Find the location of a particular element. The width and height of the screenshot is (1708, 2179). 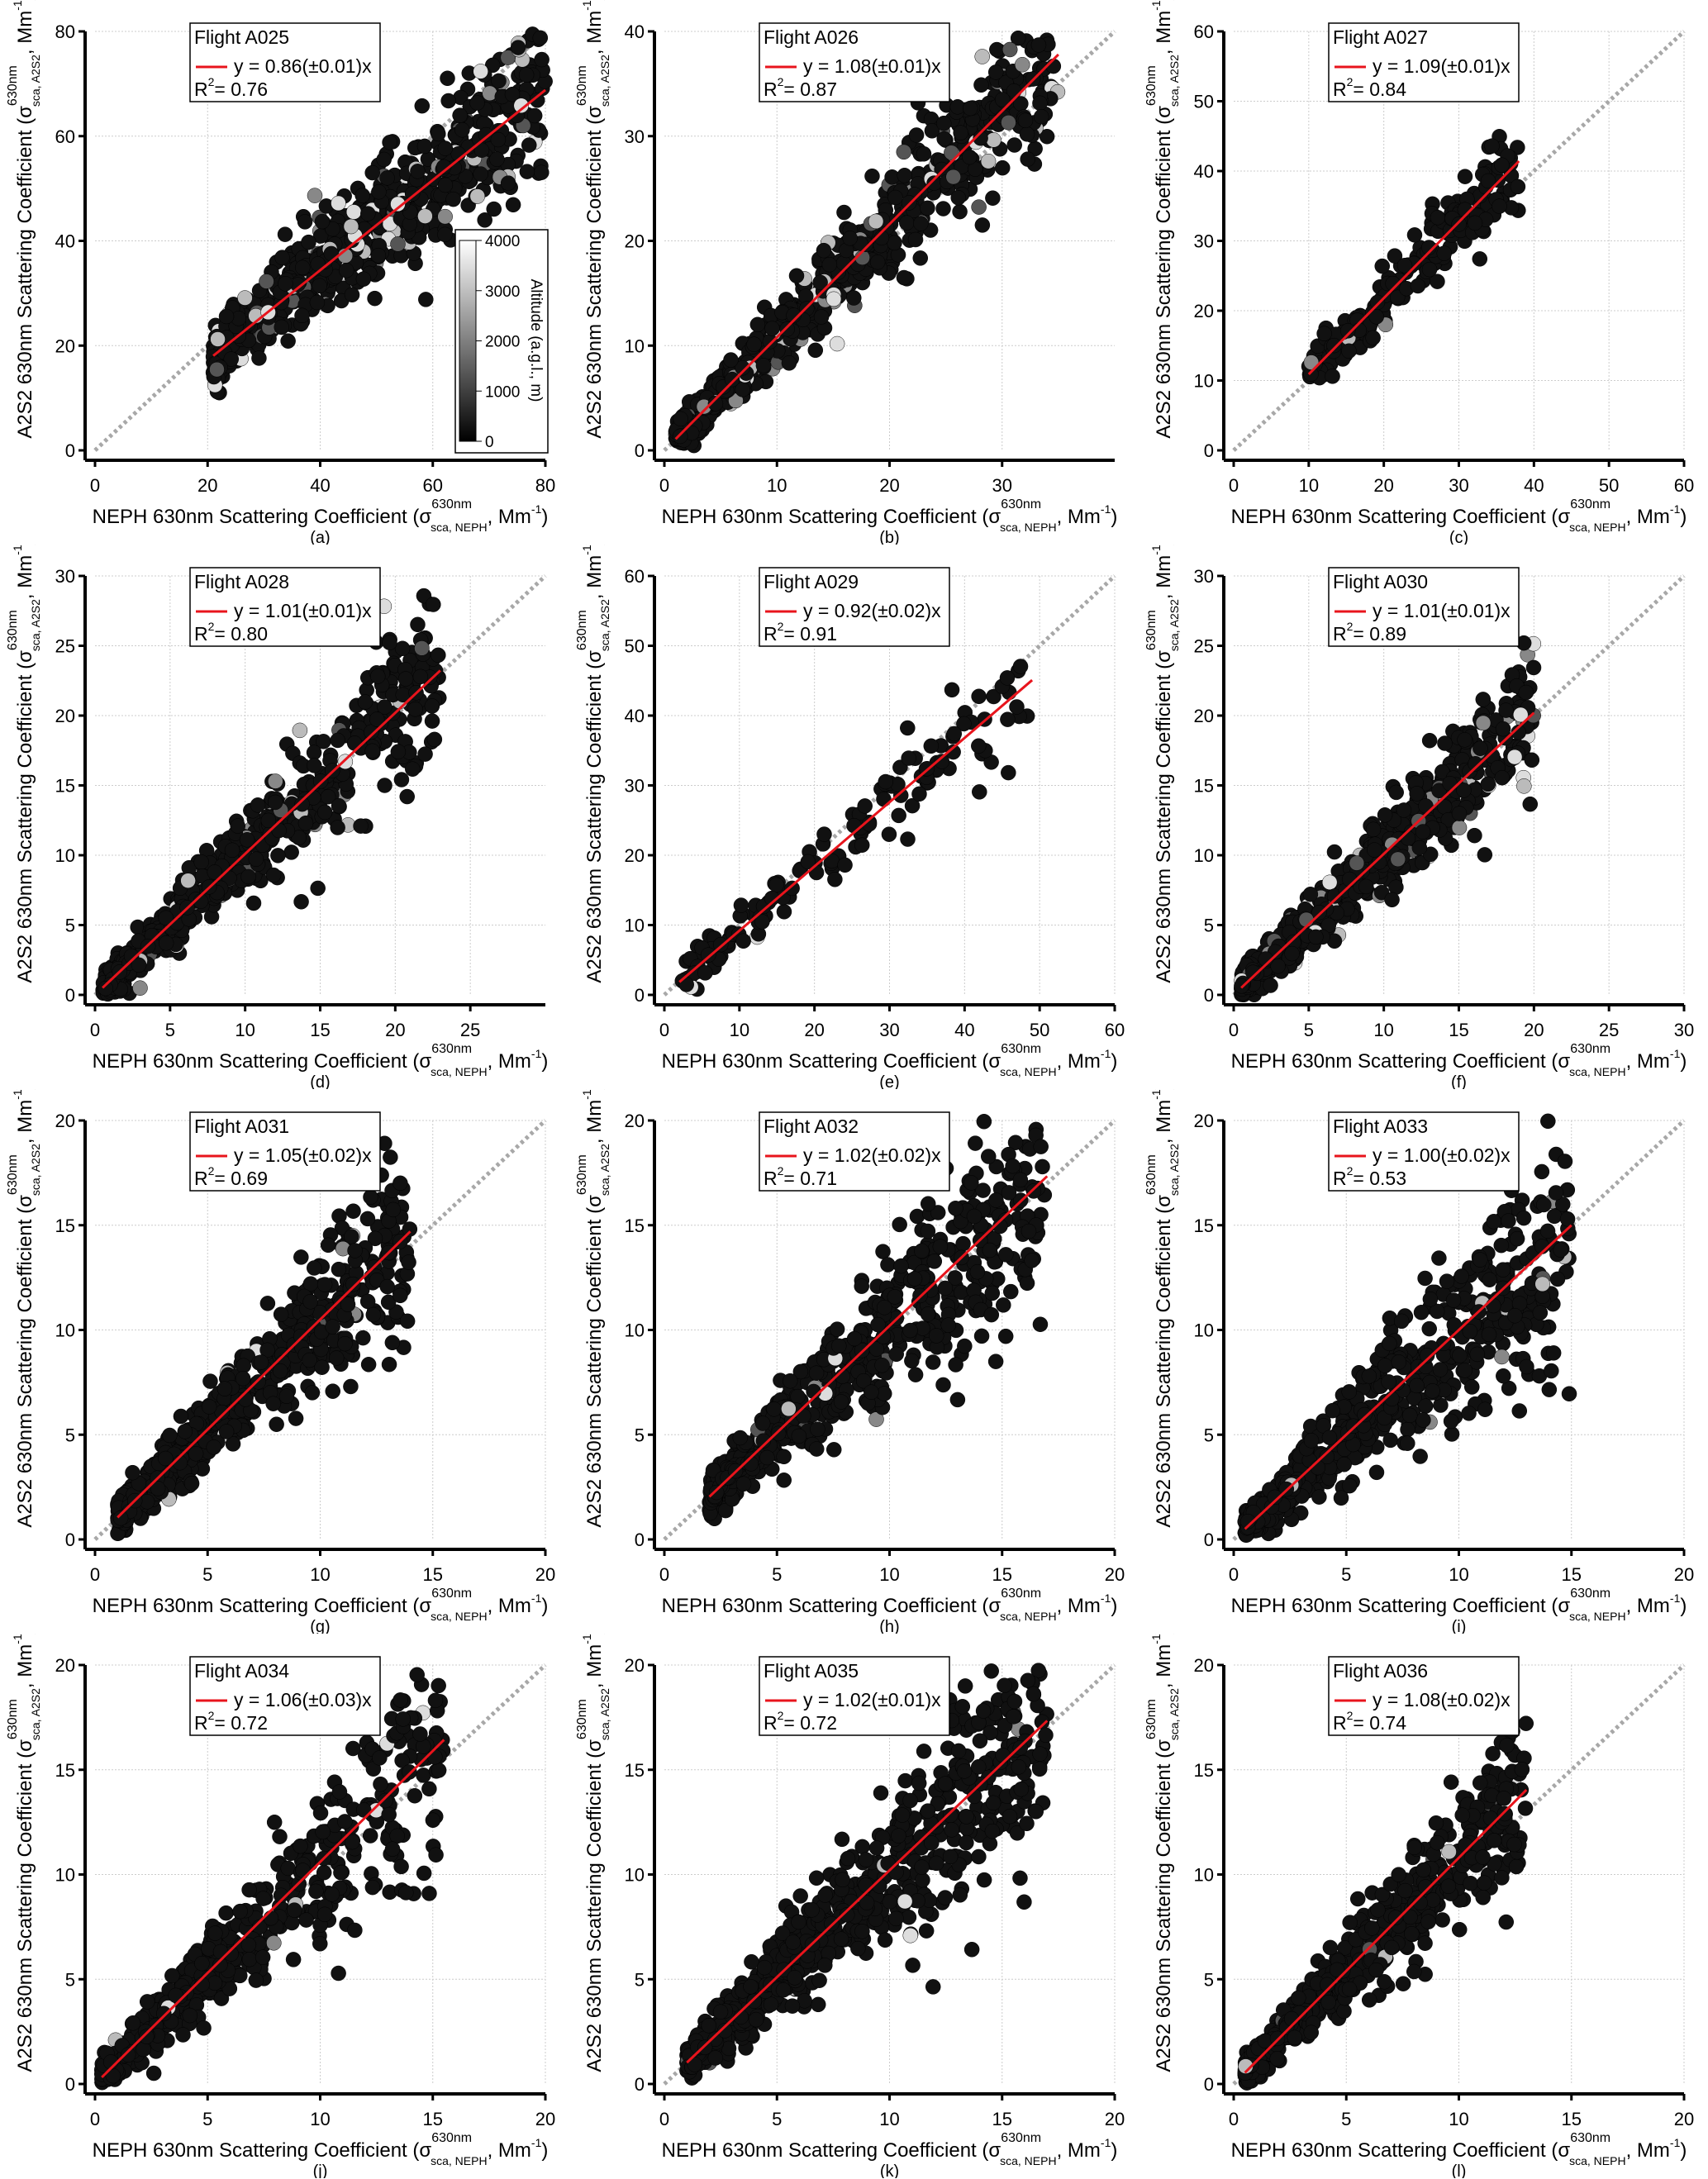

legend-r2-value: = 0.87 is located at coordinates (810, 89).